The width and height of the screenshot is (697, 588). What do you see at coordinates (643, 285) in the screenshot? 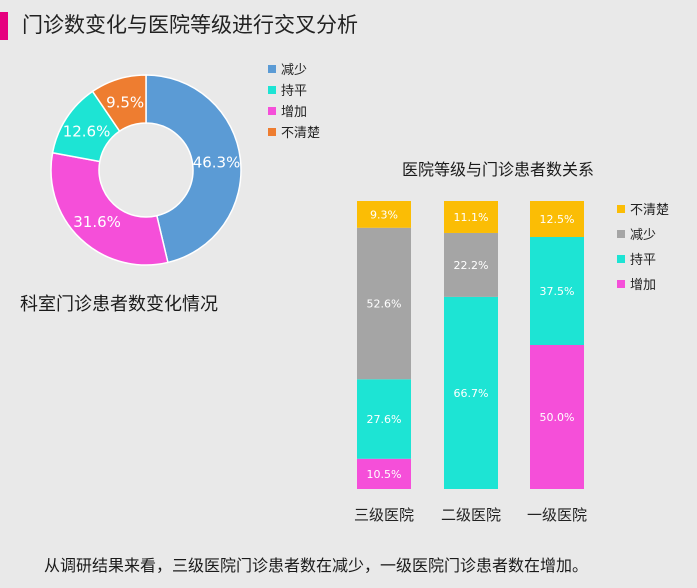
I see `bar-legend-label-4: 增加` at bounding box center [643, 285].